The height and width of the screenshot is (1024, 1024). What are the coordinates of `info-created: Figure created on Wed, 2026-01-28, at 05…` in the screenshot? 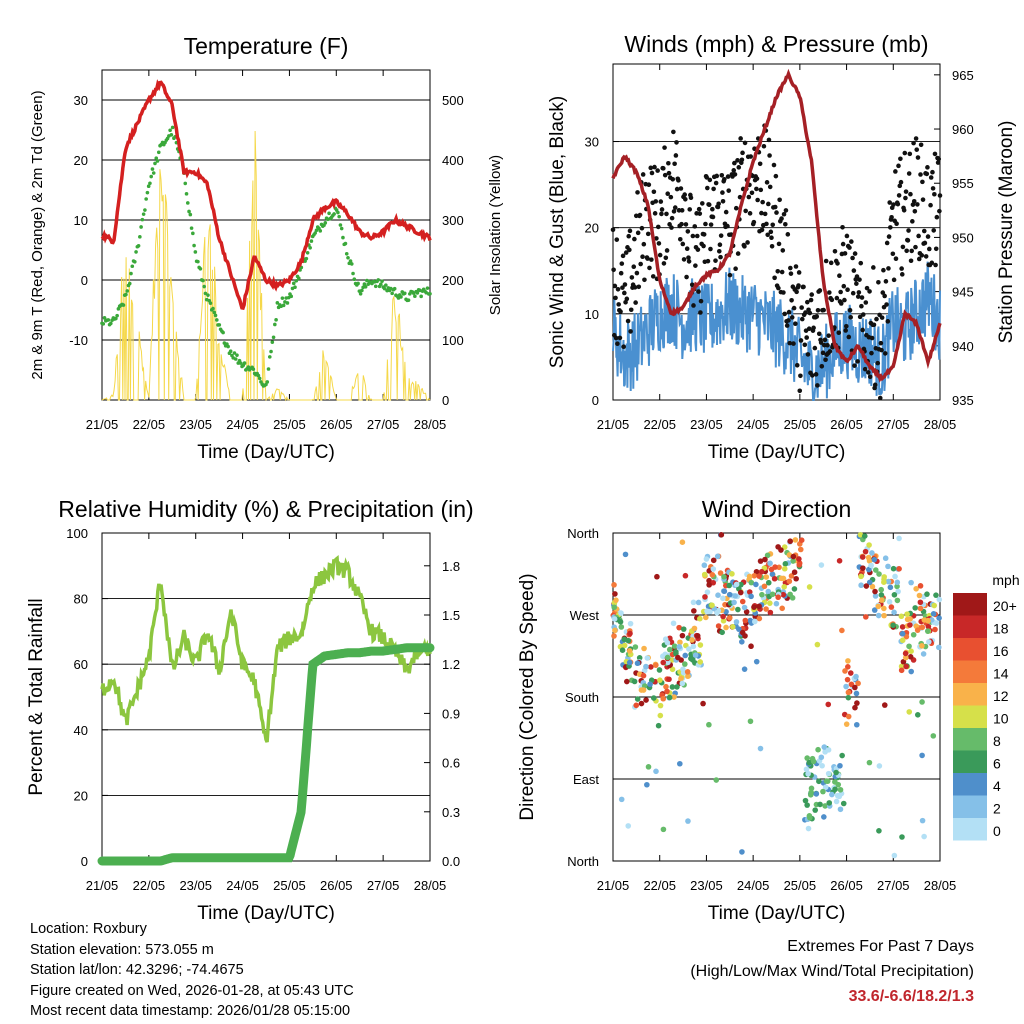 It's located at (192, 990).